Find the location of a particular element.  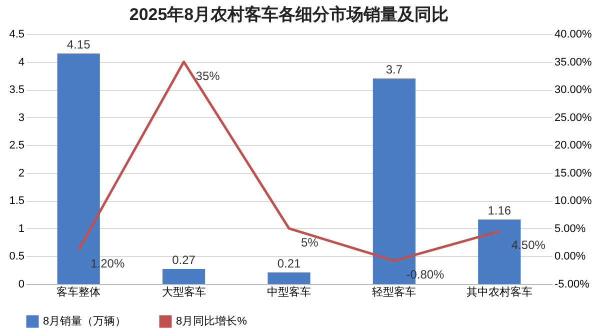

chart-title: 2025年8月农村客车各细分市场销量及同比 is located at coordinates (289, 14).